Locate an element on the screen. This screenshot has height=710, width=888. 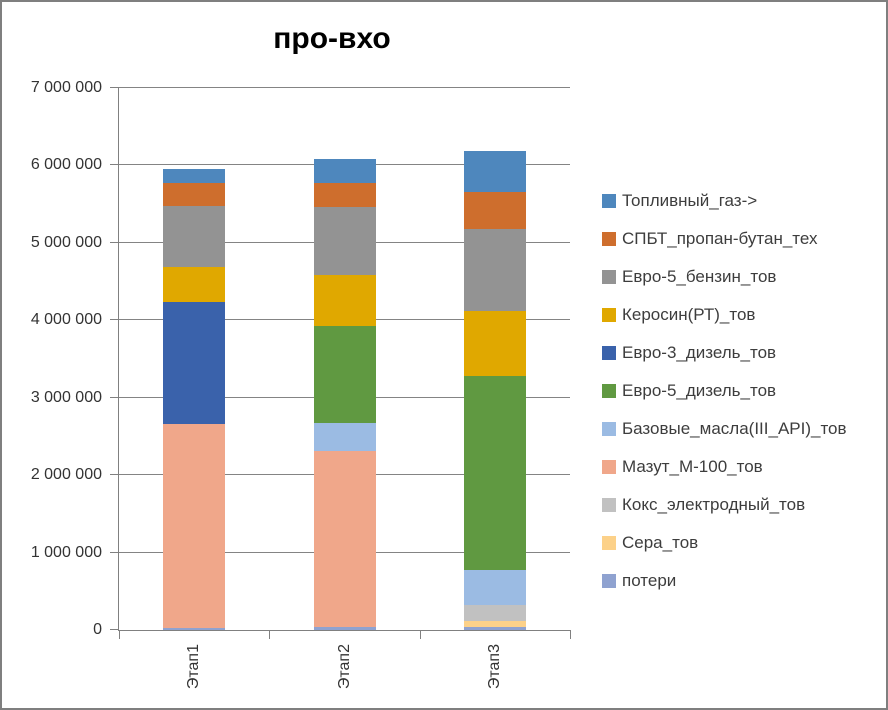
legend-item-Евро-3_дизель_тов: Евро-3_дизель_тов is located at coordinates (724, 352).